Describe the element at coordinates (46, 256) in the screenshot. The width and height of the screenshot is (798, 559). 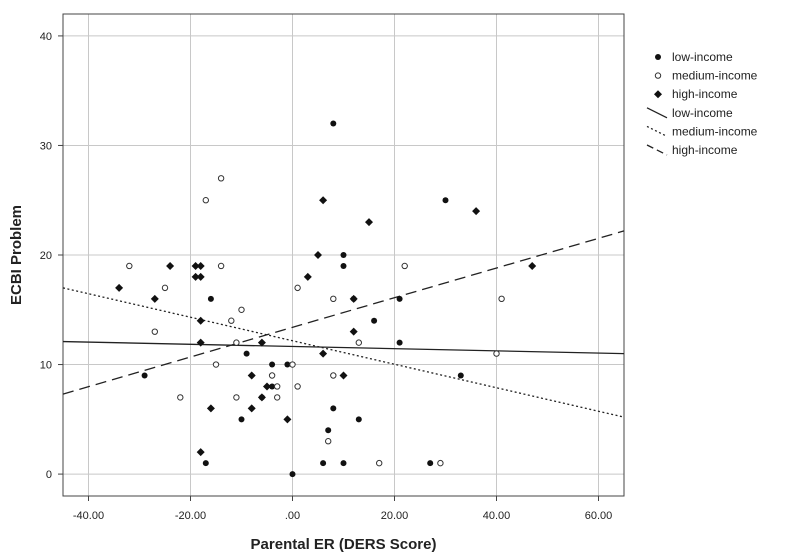
I see `y-tick-label: 20` at that location.